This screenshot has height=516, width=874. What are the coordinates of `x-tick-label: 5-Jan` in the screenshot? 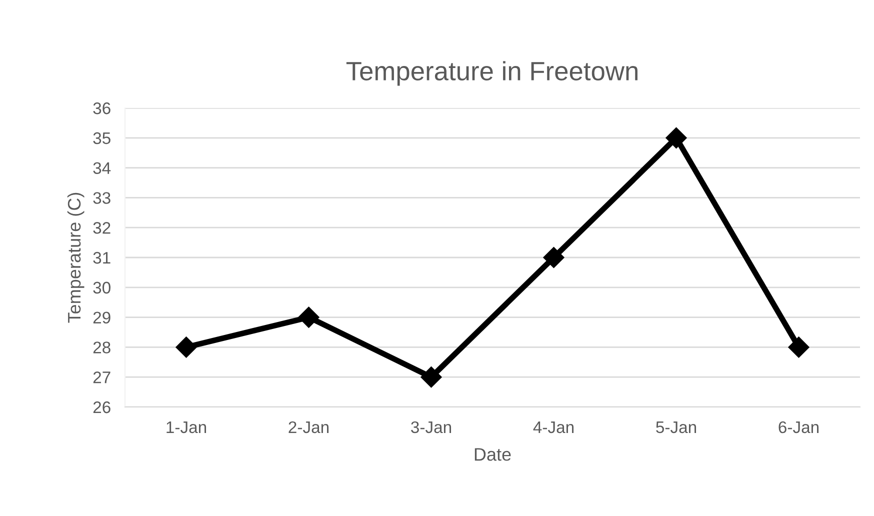 It's located at (676, 428).